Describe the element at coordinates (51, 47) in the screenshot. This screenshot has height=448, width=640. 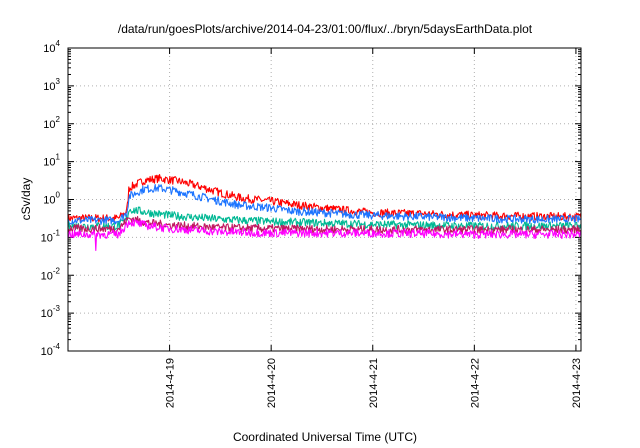
I see `y-tick-label: 10⁴` at that location.